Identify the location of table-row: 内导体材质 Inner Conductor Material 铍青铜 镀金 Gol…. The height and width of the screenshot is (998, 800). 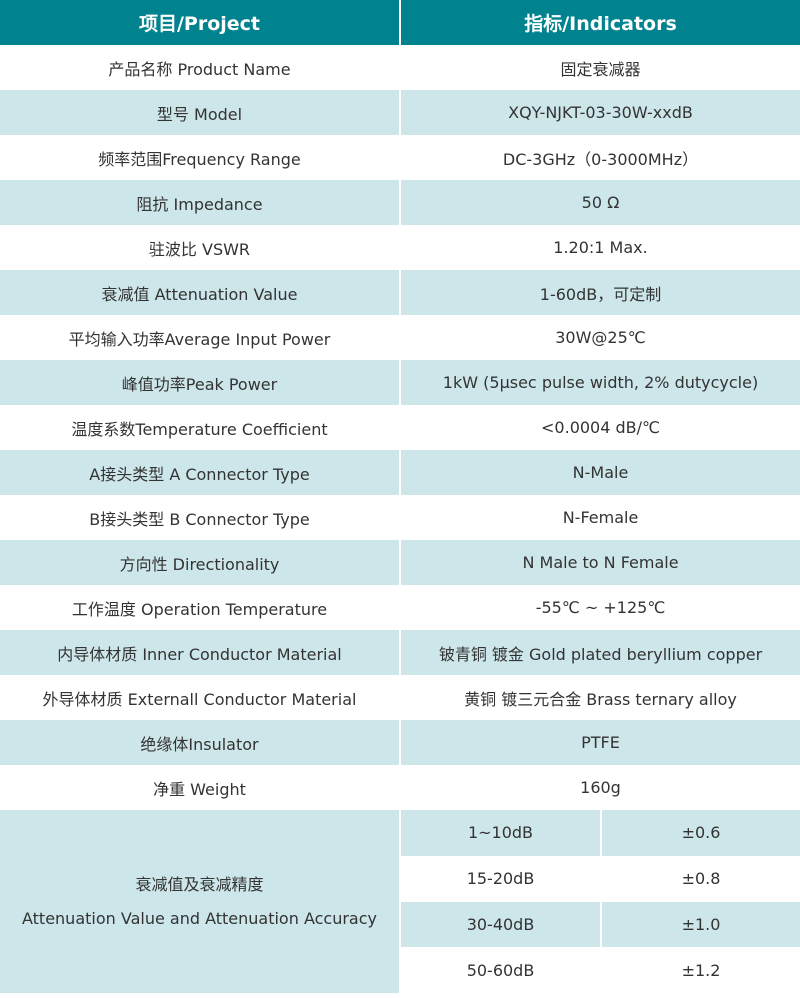
(400, 652).